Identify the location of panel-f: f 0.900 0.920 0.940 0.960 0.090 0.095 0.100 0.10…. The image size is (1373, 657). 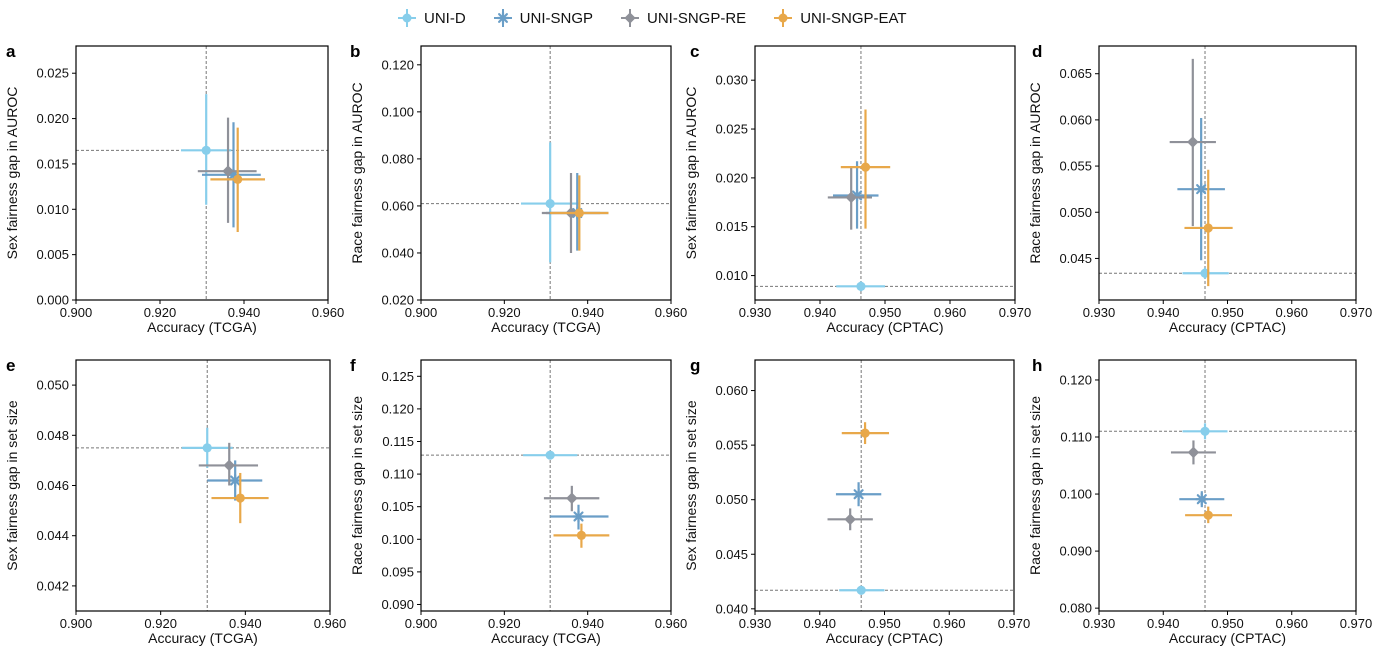
(518, 501).